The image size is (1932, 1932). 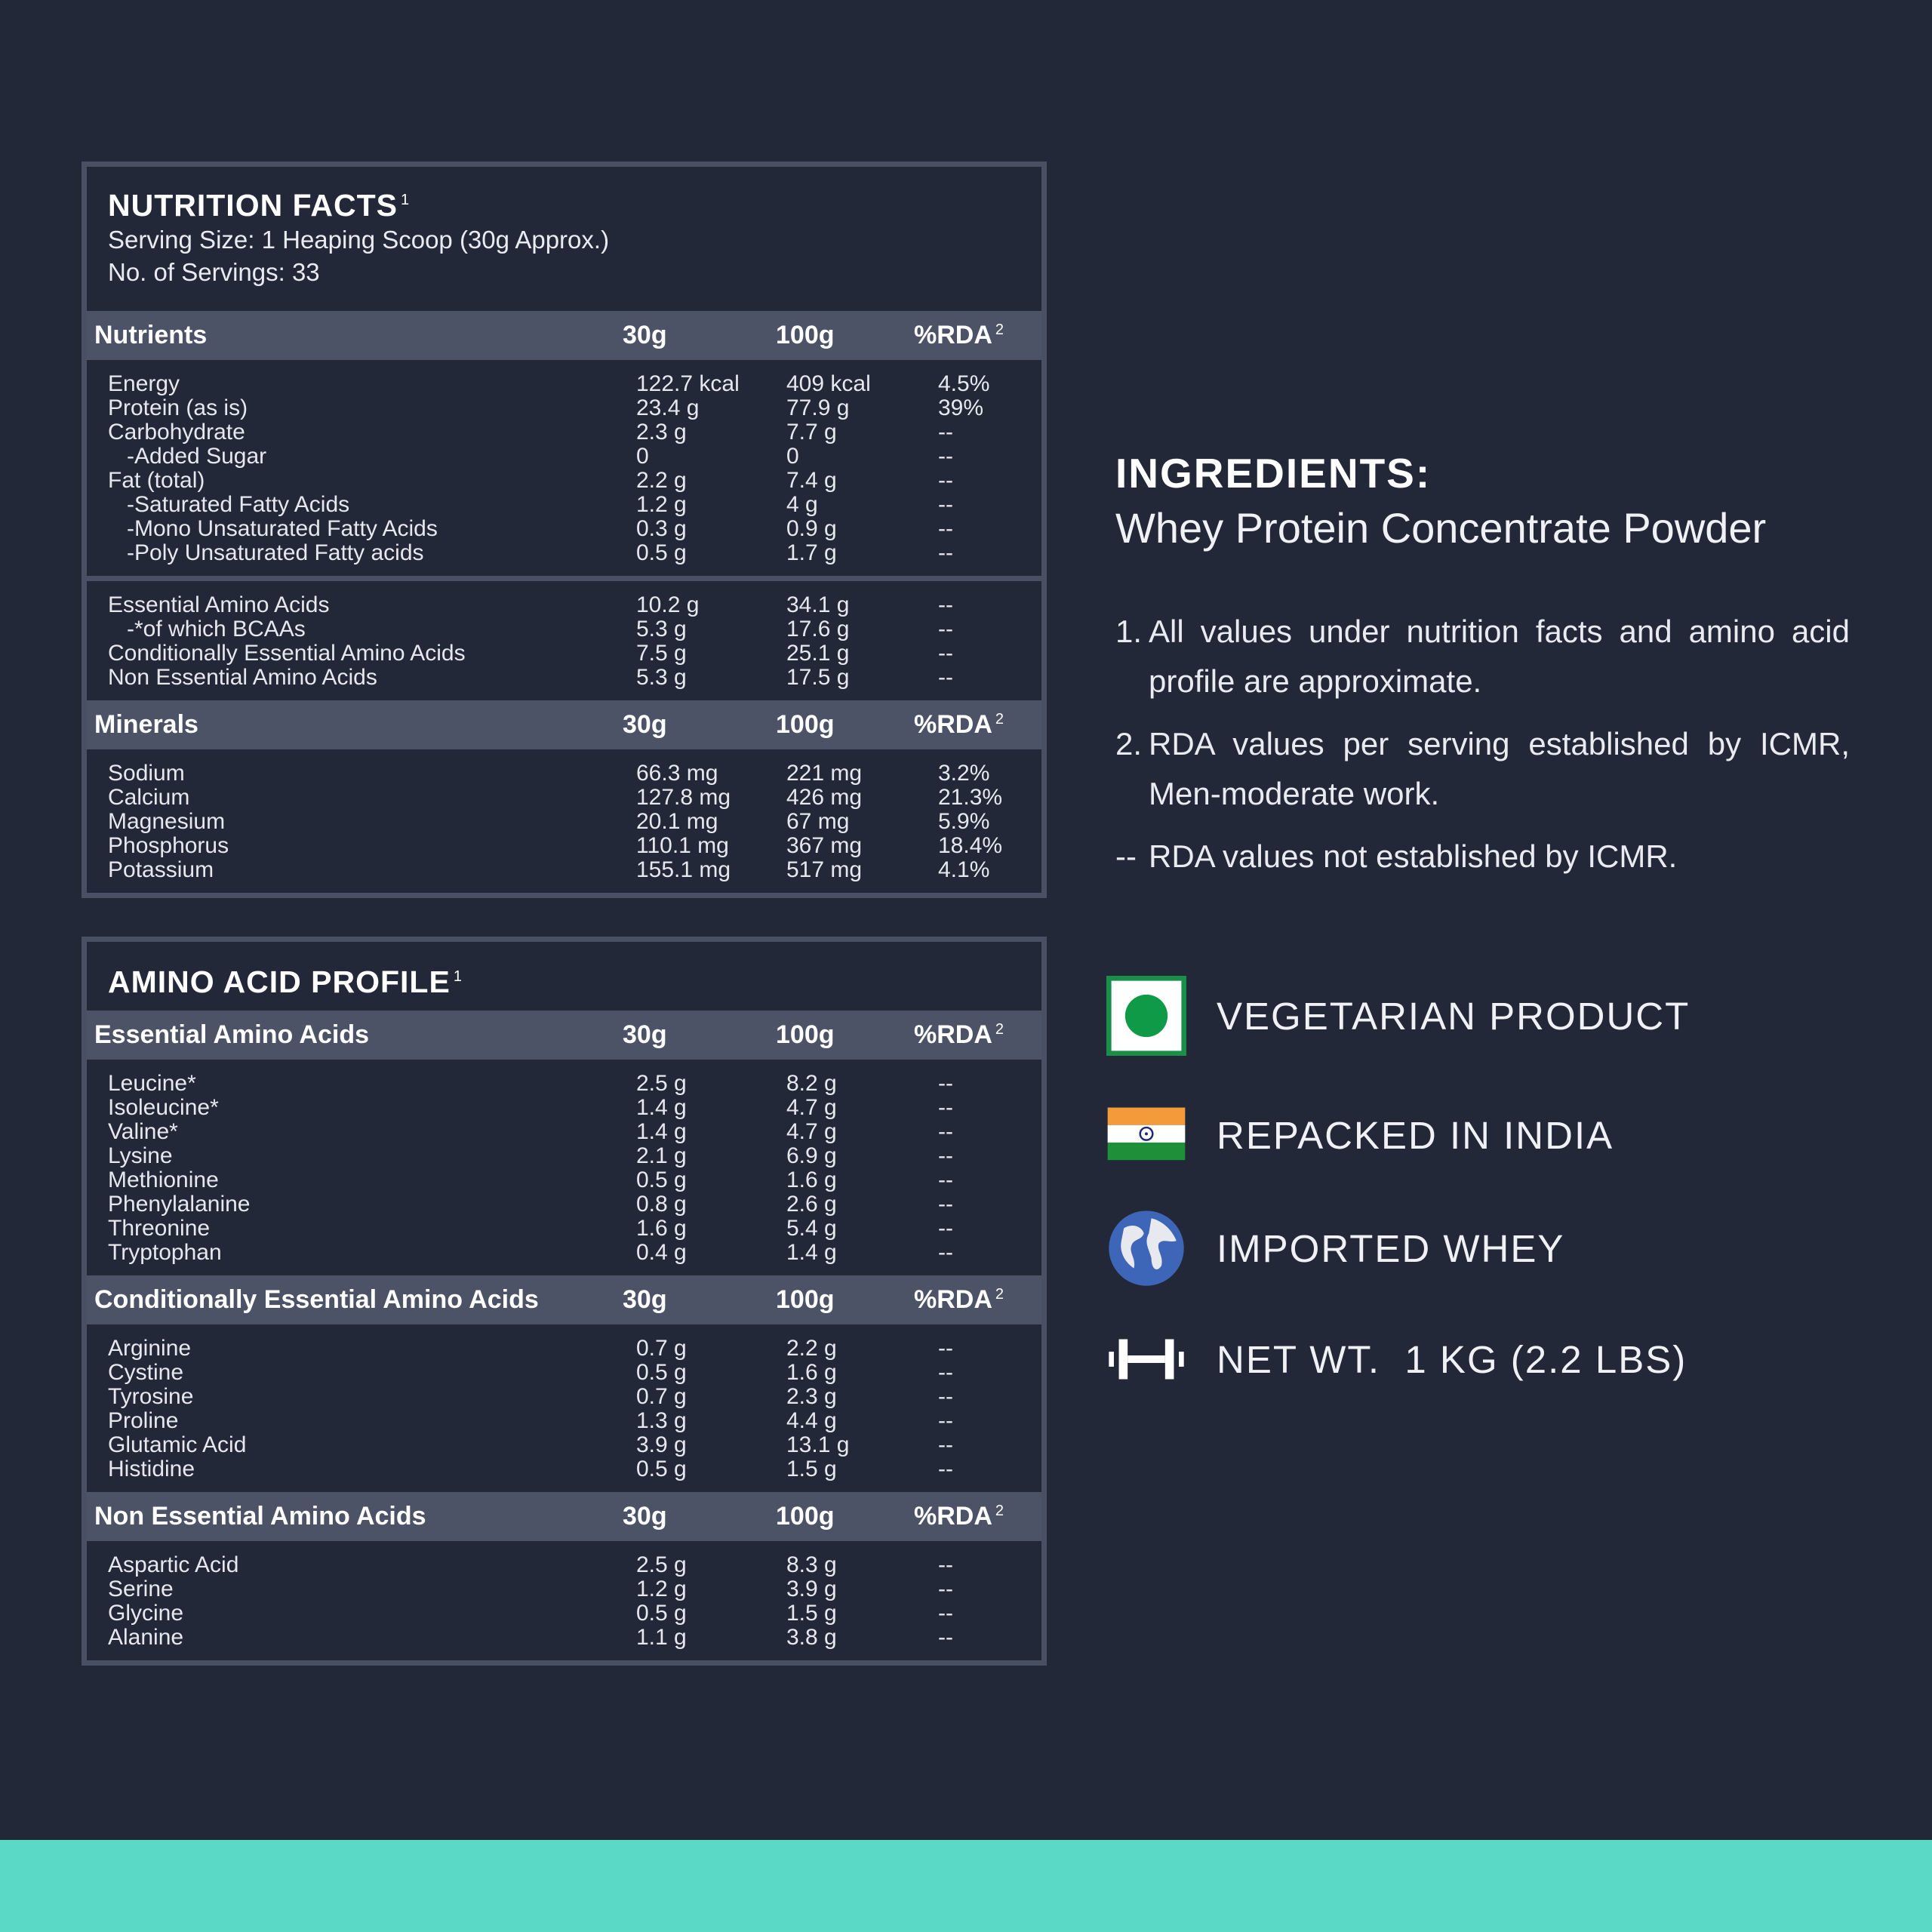 I want to click on table-cell: 2.3 g, so click(x=661, y=432).